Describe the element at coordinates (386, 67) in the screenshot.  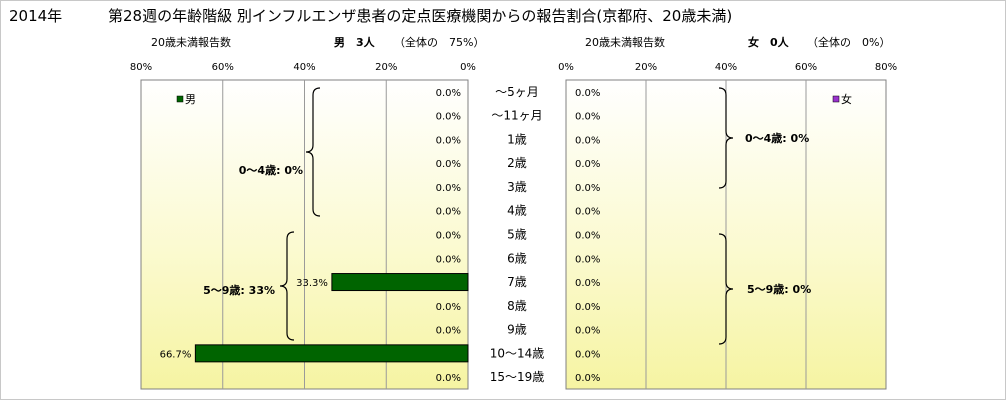
I see `male-x-tick-label: 20%` at that location.